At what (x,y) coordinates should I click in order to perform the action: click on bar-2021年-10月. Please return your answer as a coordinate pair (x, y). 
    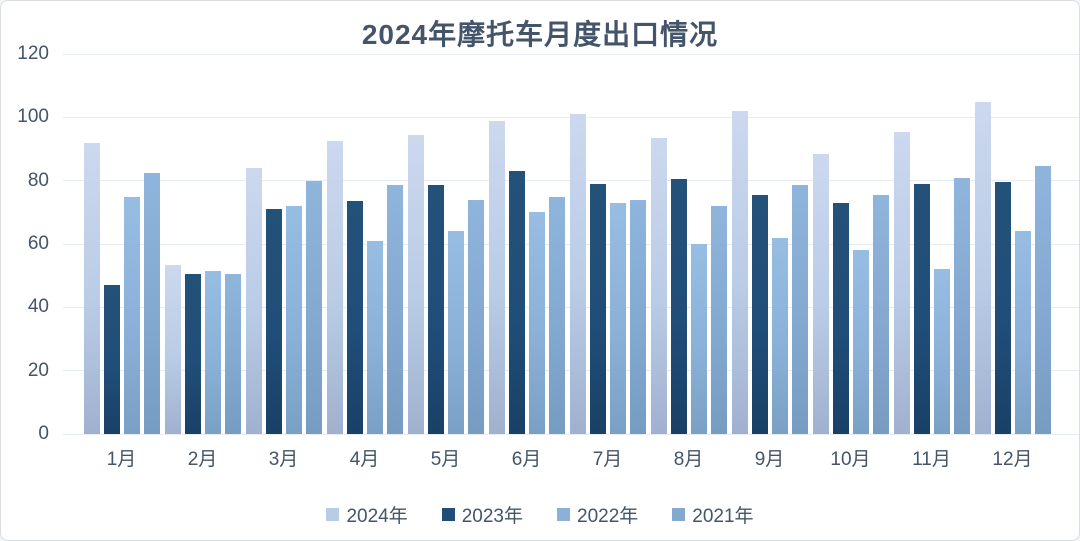
    Looking at the image, I should click on (880, 314).